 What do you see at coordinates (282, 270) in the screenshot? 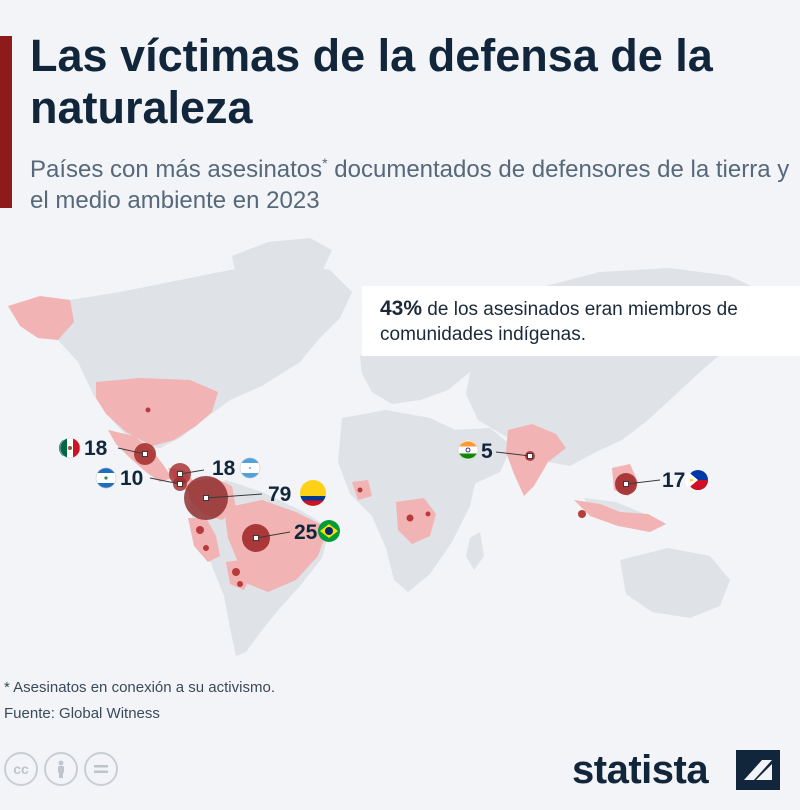
I see `land-greenland` at bounding box center [282, 270].